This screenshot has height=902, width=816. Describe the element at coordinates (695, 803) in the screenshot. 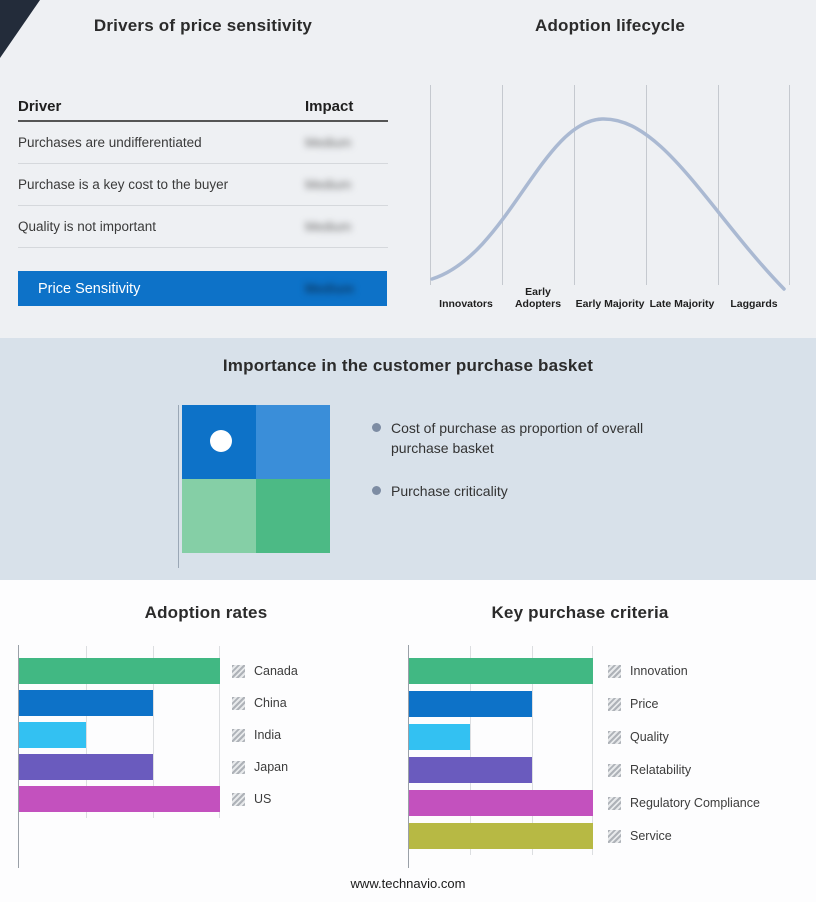

I see `legend-label: Regulatory Compliance` at that location.